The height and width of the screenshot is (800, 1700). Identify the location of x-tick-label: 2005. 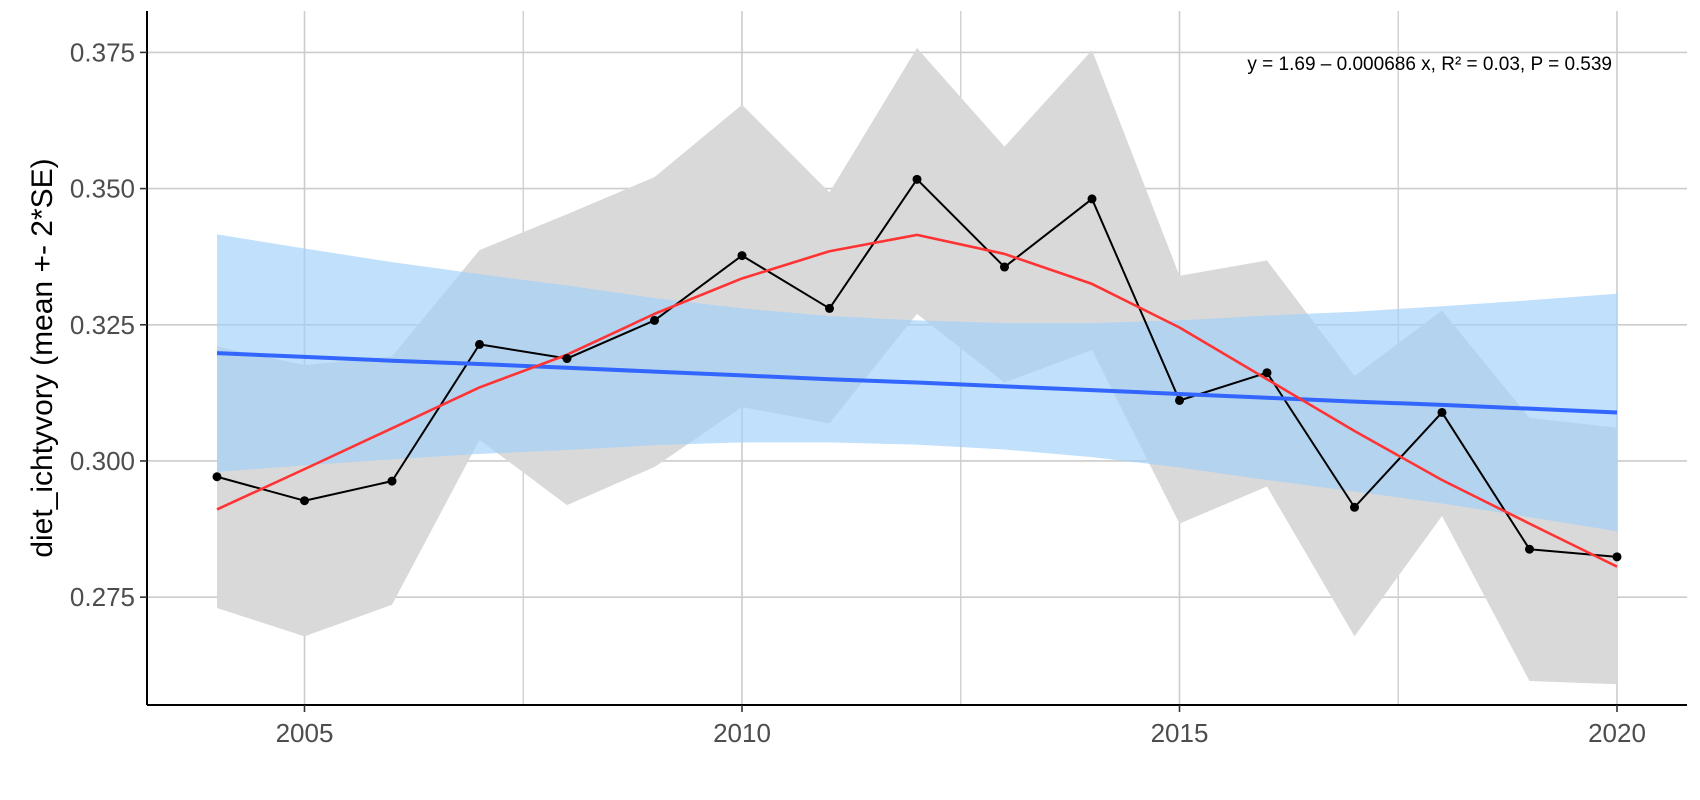
(305, 733).